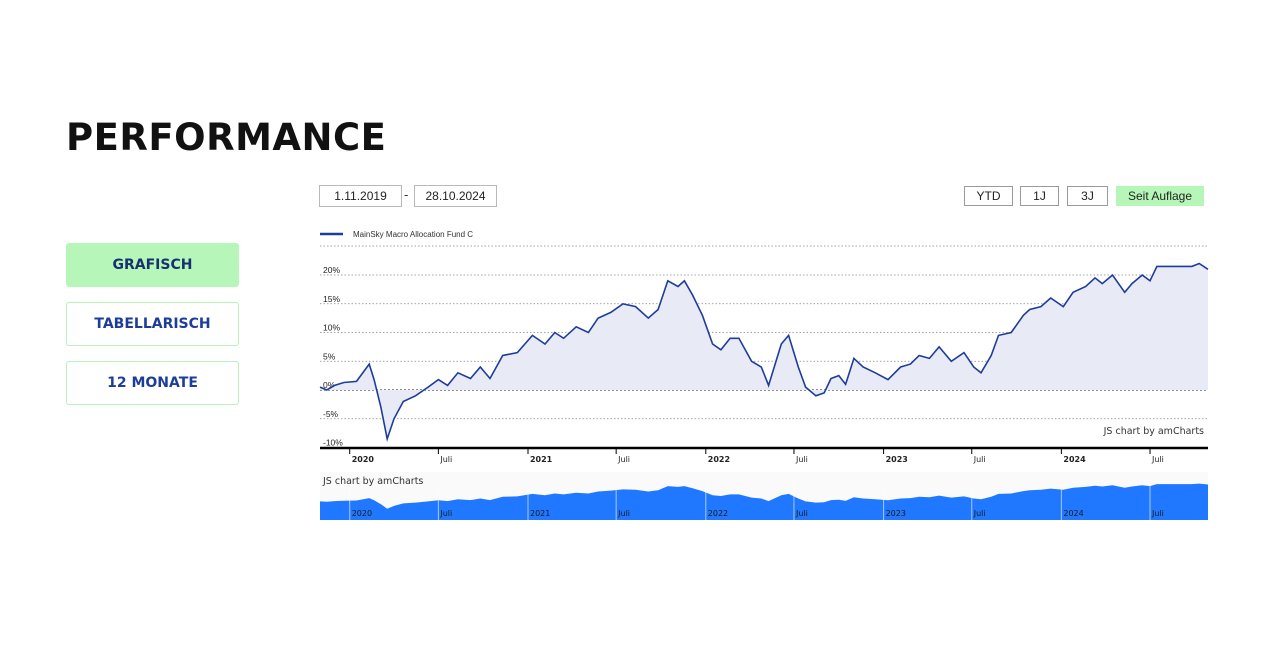 This screenshot has width=1275, height=645. Describe the element at coordinates (1153, 431) in the screenshot. I see `chart-watermark: JS chart by amCharts` at that location.